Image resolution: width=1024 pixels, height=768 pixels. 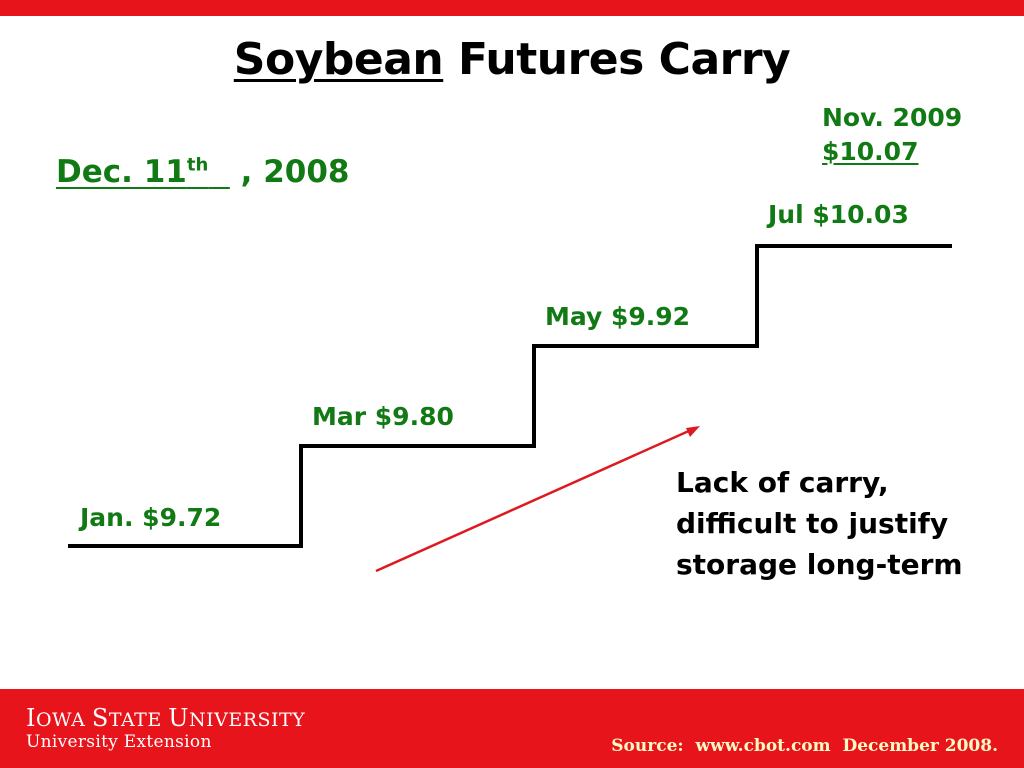 I want to click on final-price: $10.07, so click(x=870, y=151).